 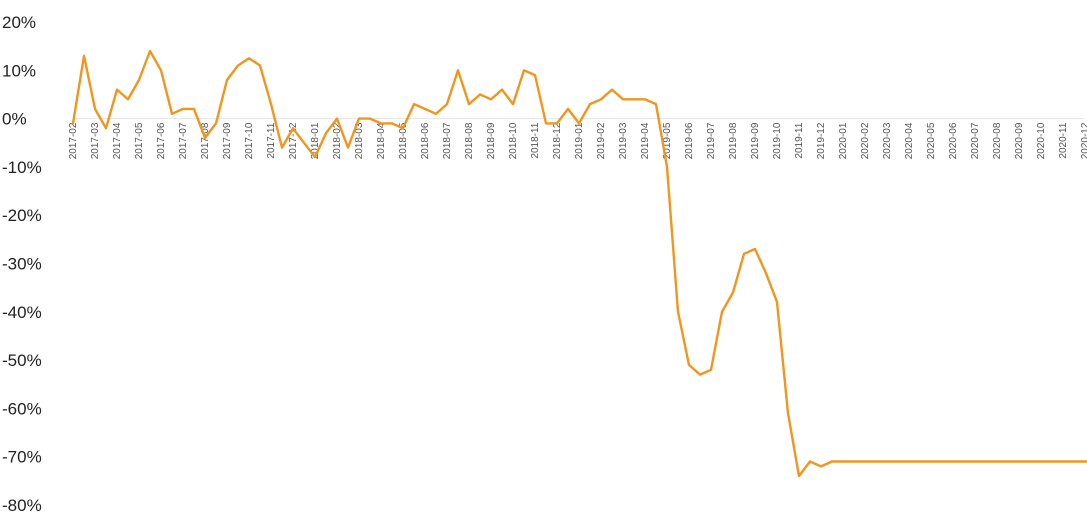 What do you see at coordinates (1063, 140) in the screenshot?
I see `x-tick-label: 2020-11` at bounding box center [1063, 140].